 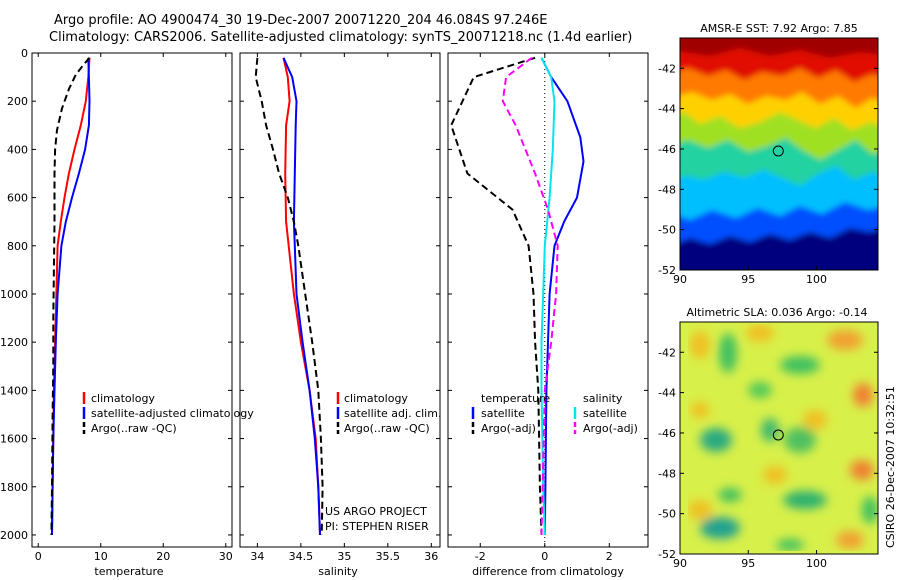 What do you see at coordinates (226, 556) in the screenshot?
I see `x-tick-label: 30` at bounding box center [226, 556].